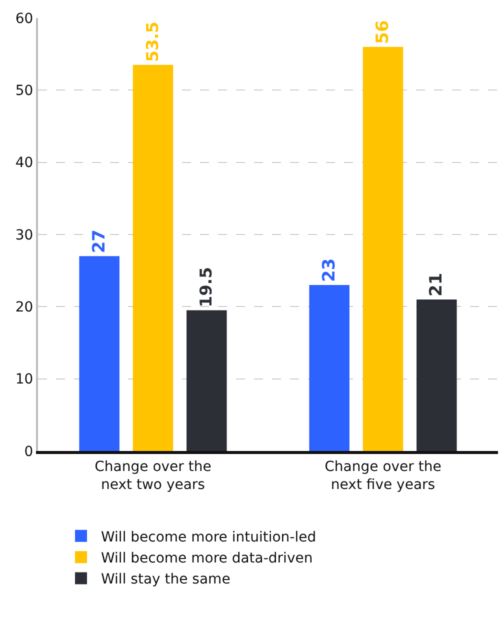 This screenshot has width=503, height=626. Describe the element at coordinates (24, 18) in the screenshot. I see `y-tick-label: 60` at that location.